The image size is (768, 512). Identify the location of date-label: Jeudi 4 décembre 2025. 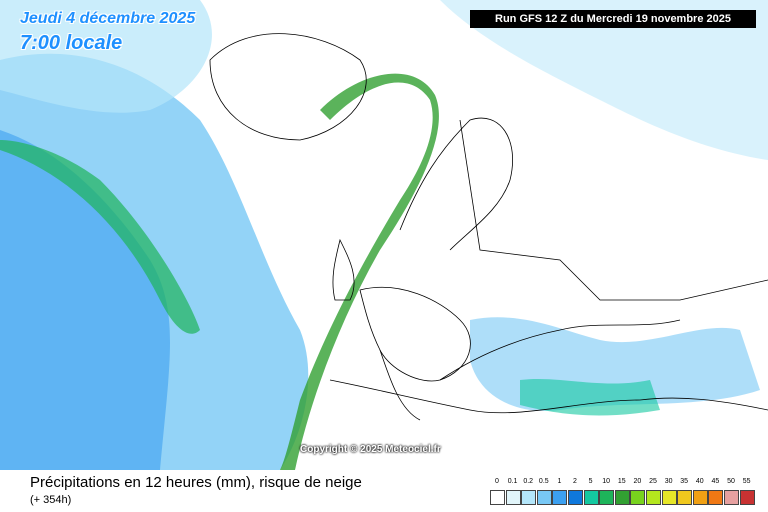
(108, 18).